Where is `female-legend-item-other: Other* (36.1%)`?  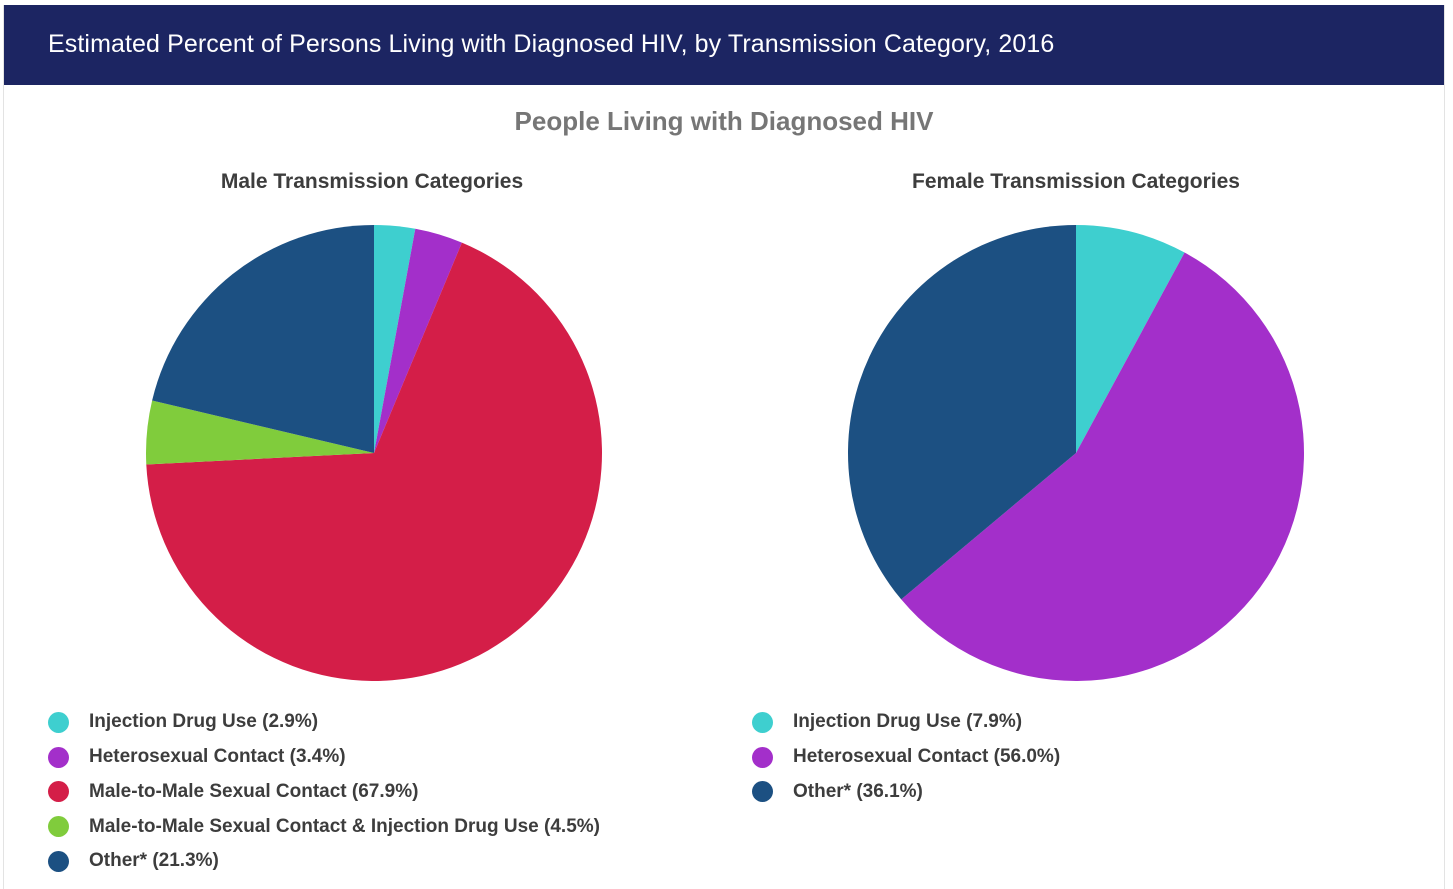
female-legend-item-other: Other* (36.1%) is located at coordinates (906, 792).